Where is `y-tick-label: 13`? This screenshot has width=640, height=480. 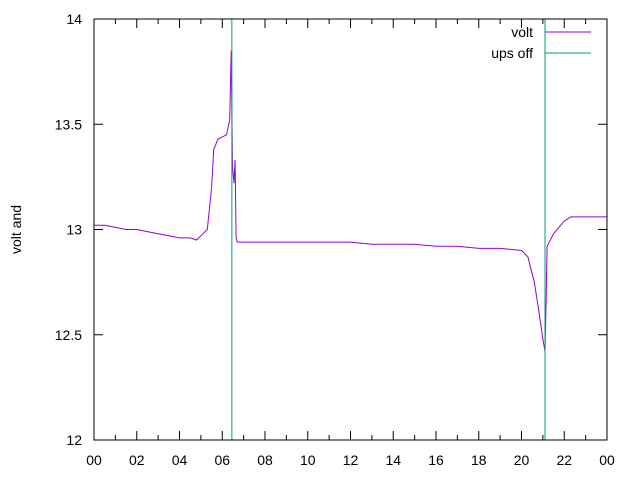
y-tick-label: 13 is located at coordinates (74, 230).